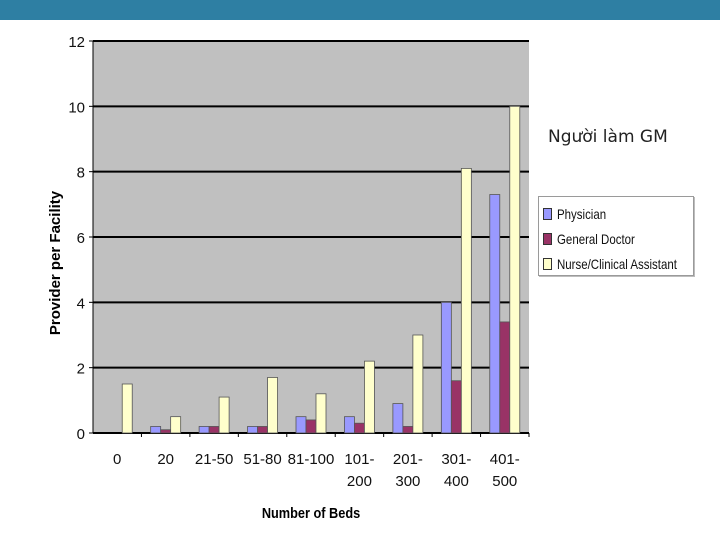  I want to click on legend-swatch-nurse, so click(547, 263).